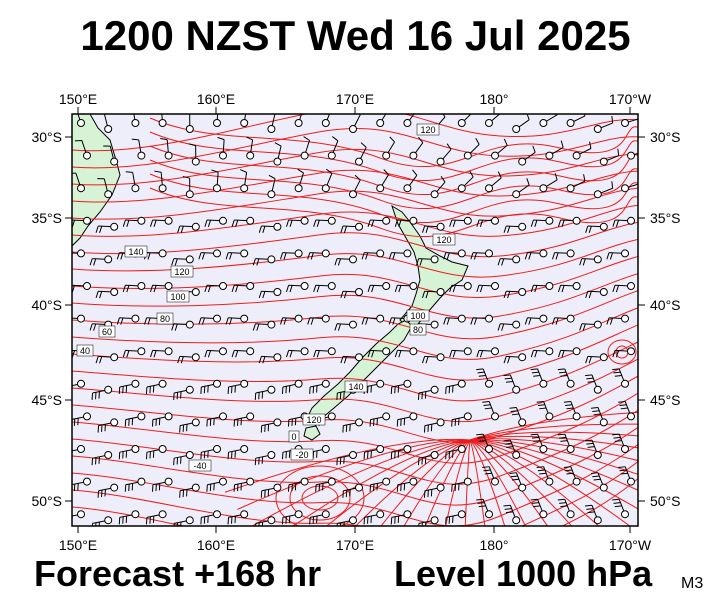 This screenshot has height=600, width=711. What do you see at coordinates (46, 137) in the screenshot?
I see `lat-label-left: 30°S` at bounding box center [46, 137].